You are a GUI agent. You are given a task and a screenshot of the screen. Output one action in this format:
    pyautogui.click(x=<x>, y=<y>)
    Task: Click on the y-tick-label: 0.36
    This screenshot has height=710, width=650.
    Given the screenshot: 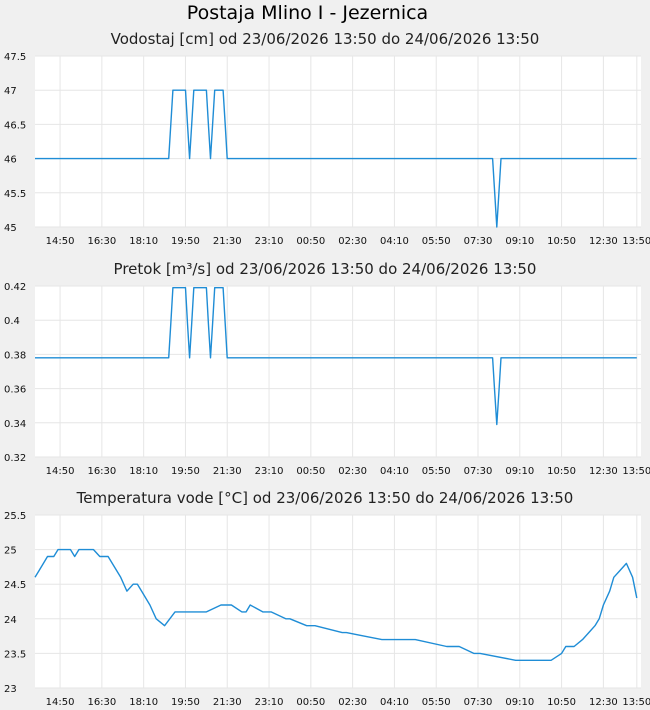 What is the action you would take?
    pyautogui.click(x=15, y=390)
    